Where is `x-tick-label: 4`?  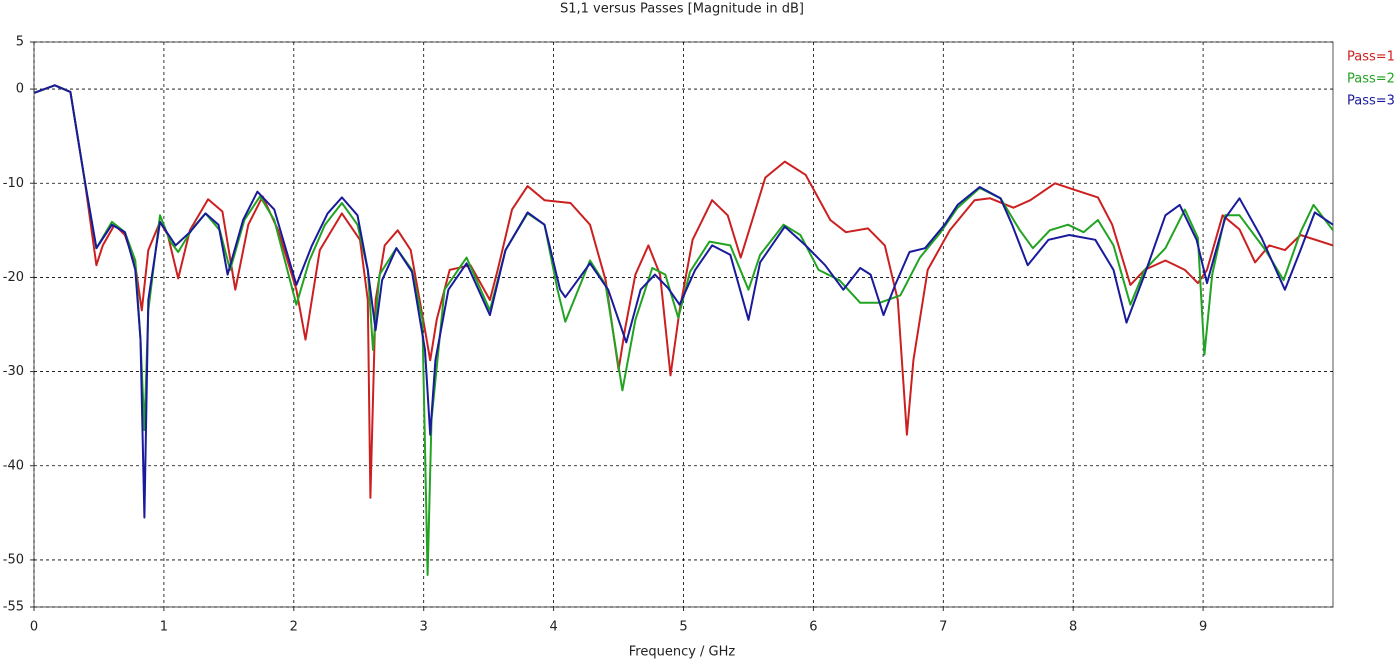
x-tick-label: 4 is located at coordinates (553, 627).